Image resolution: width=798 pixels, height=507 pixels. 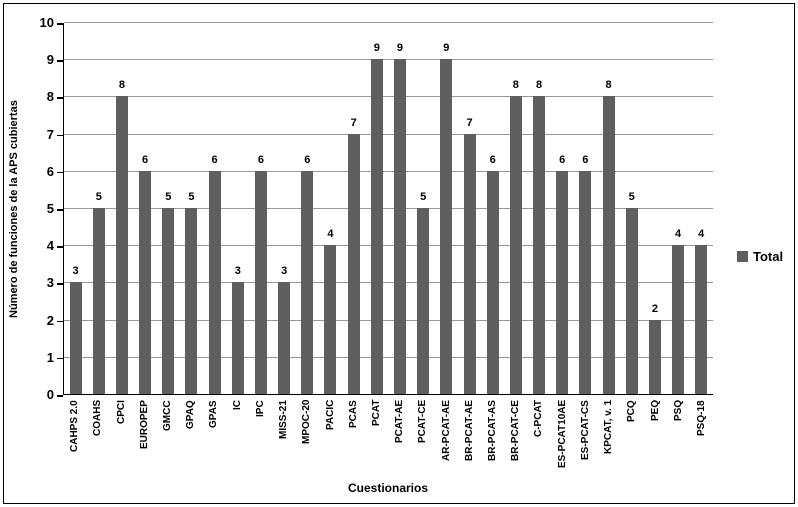 I want to click on y-axis-label: 8, so click(x=50, y=97).